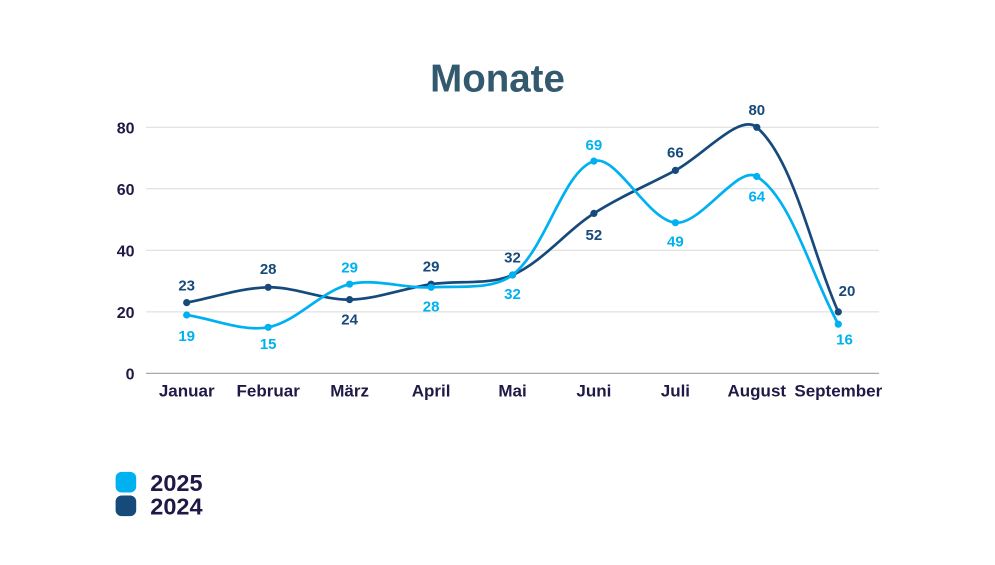 This screenshot has height=565, width=995. Describe the element at coordinates (838, 391) in the screenshot. I see `svg-text: September` at that location.